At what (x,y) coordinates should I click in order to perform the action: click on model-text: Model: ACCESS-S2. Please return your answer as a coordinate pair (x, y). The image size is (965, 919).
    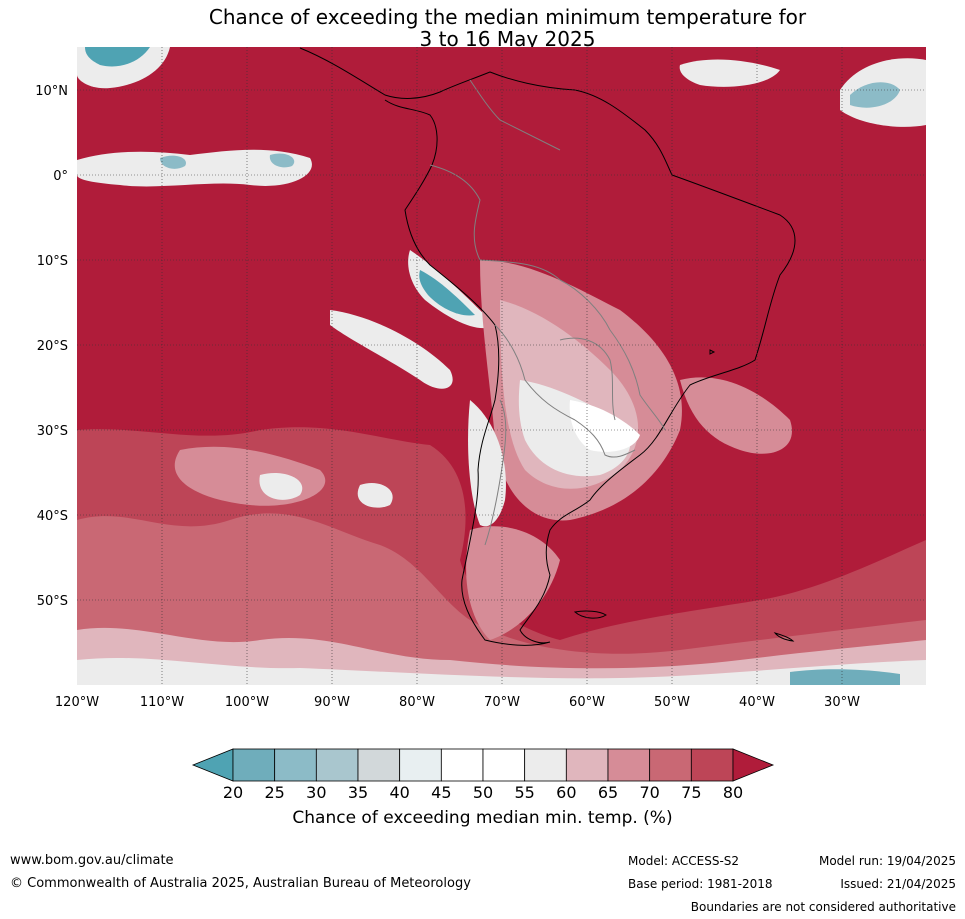
    Looking at the image, I should click on (684, 861).